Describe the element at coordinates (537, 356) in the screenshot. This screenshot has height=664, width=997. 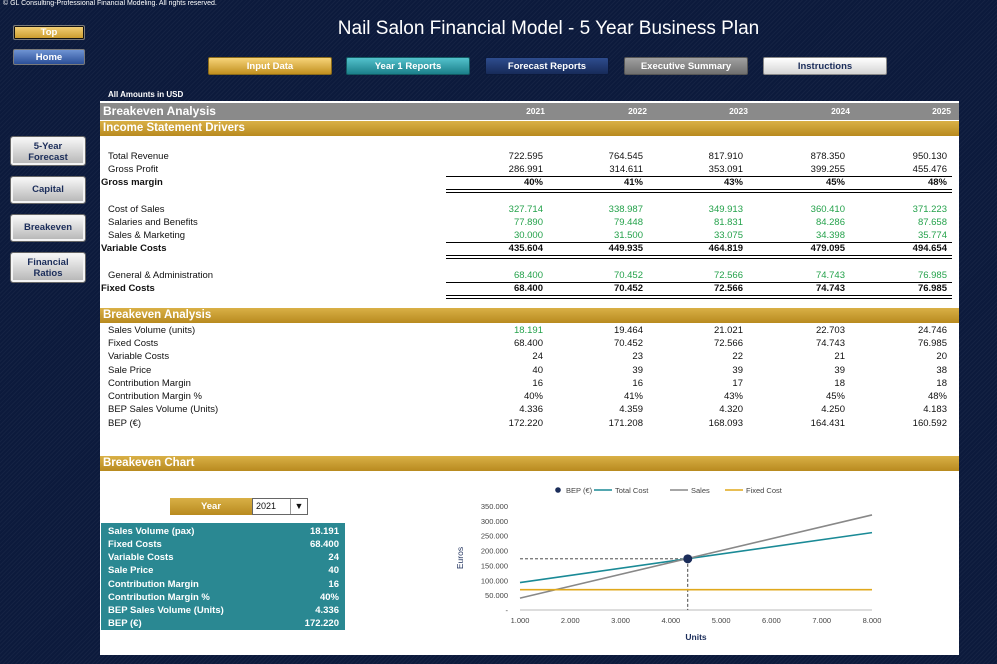
I see `cell-value: 24` at that location.